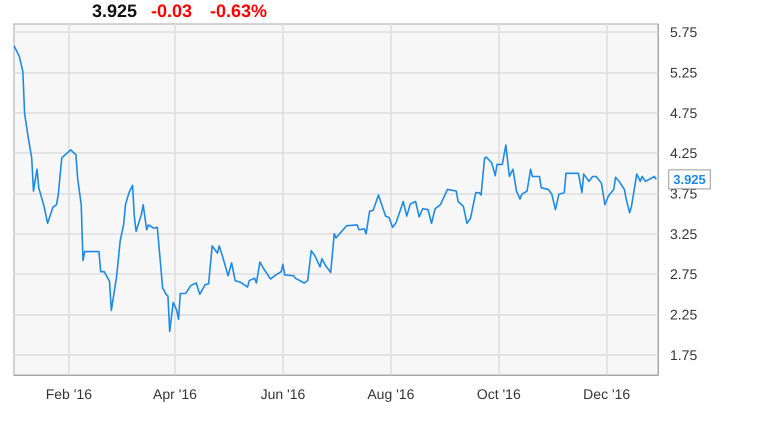 Image resolution: width=764 pixels, height=432 pixels. I want to click on x-tick-label: Feb '16, so click(69, 394).